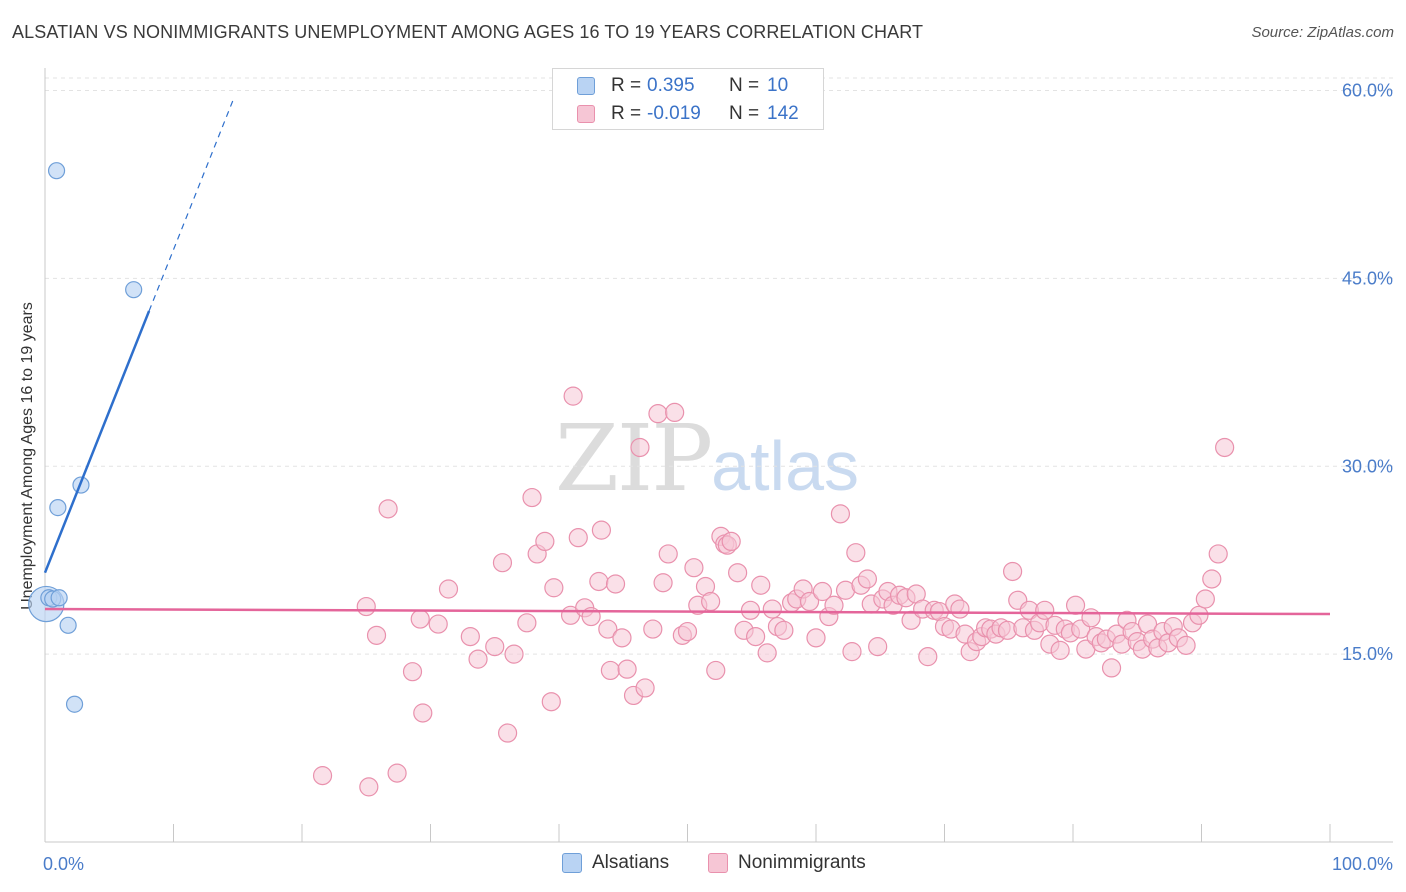  I want to click on series-label-nonimmigrants: Nonimmigrants, so click(802, 862).